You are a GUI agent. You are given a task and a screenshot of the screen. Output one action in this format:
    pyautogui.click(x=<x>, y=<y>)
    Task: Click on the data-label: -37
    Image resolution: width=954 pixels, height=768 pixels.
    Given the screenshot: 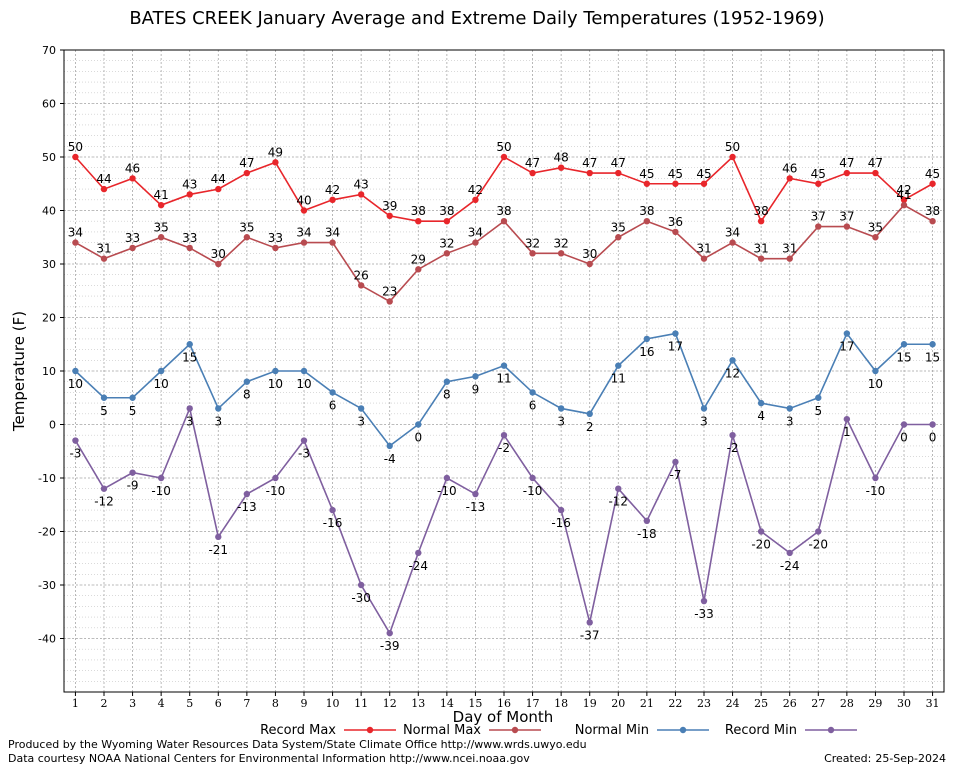 What is the action you would take?
    pyautogui.click(x=590, y=635)
    